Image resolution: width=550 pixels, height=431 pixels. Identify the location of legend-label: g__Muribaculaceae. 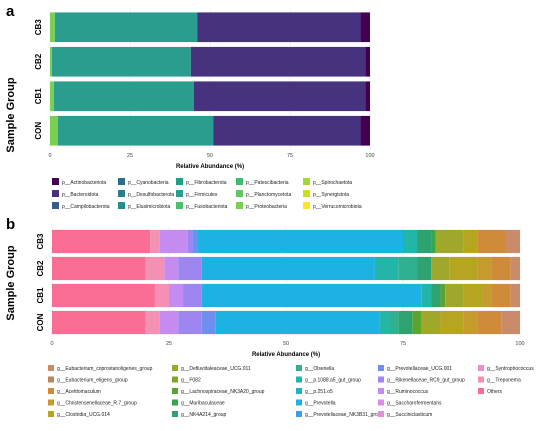
(203, 404).